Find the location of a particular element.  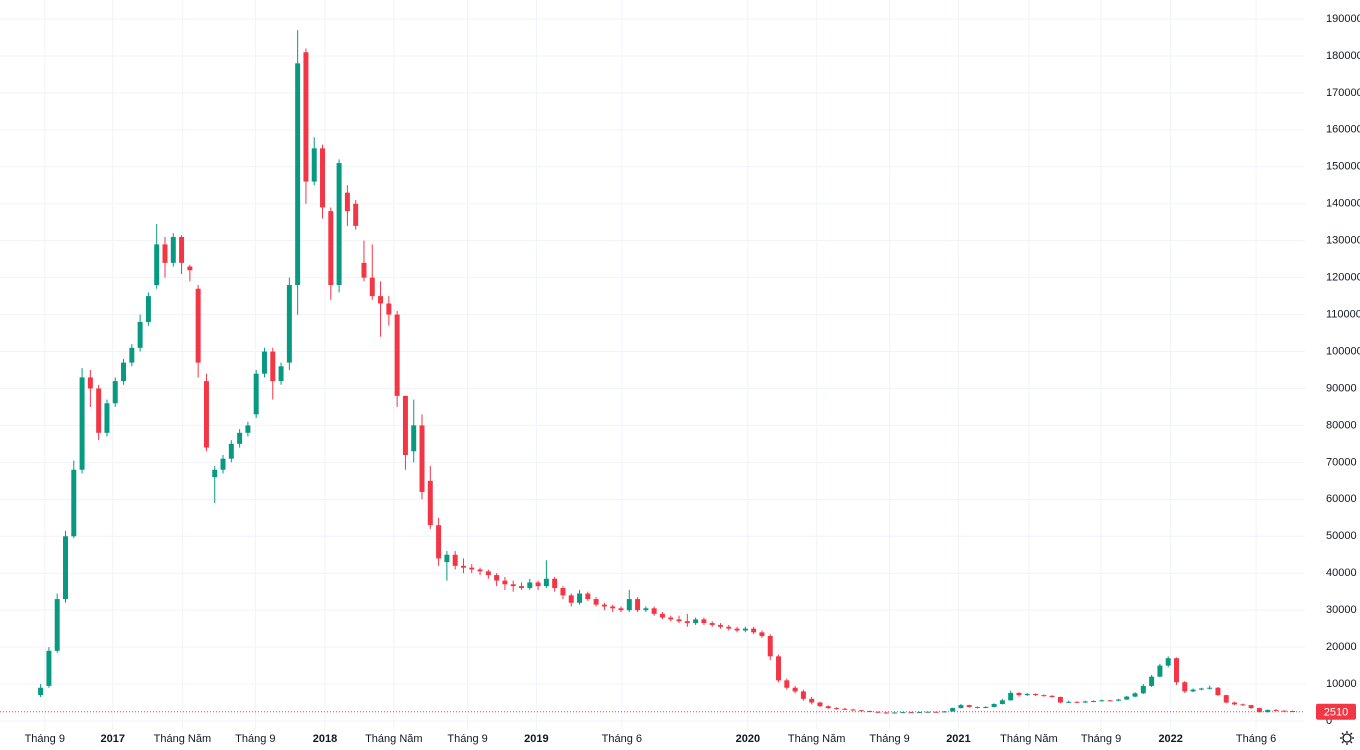

y-tick-label: 0 is located at coordinates (1329, 721).